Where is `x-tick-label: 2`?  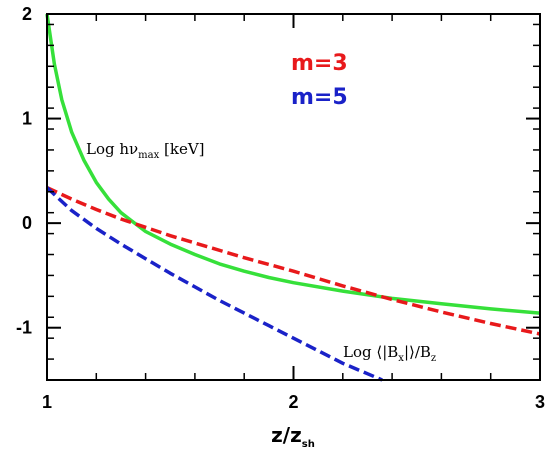 x-tick-label: 2 is located at coordinates (293, 402).